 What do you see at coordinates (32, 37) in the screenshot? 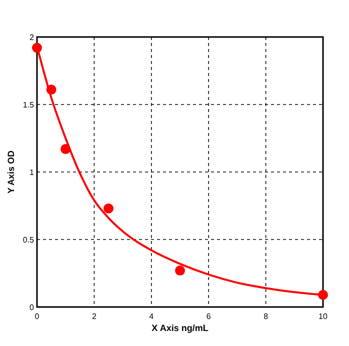
I see `y-tick-label: 2` at bounding box center [32, 37].